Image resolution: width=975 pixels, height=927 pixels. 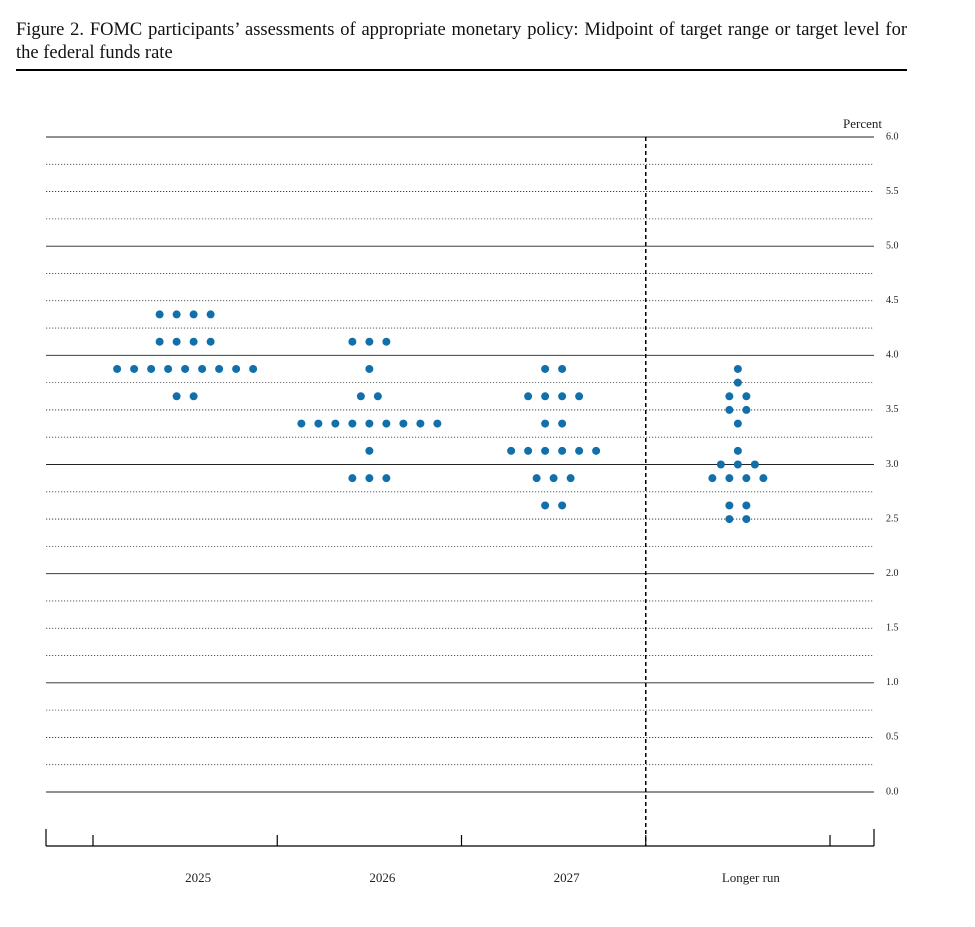 I want to click on y-tick-label: 1.5, so click(x=892, y=628).